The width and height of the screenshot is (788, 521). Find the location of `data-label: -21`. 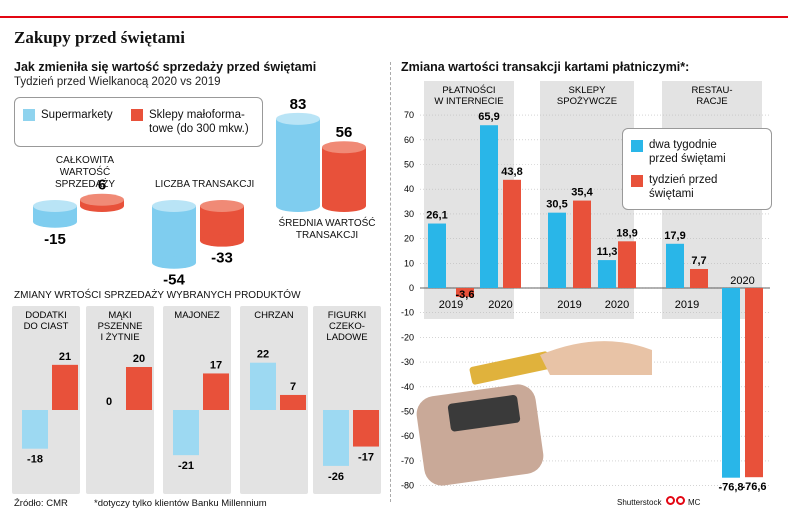

data-label: -21 is located at coordinates (186, 466).